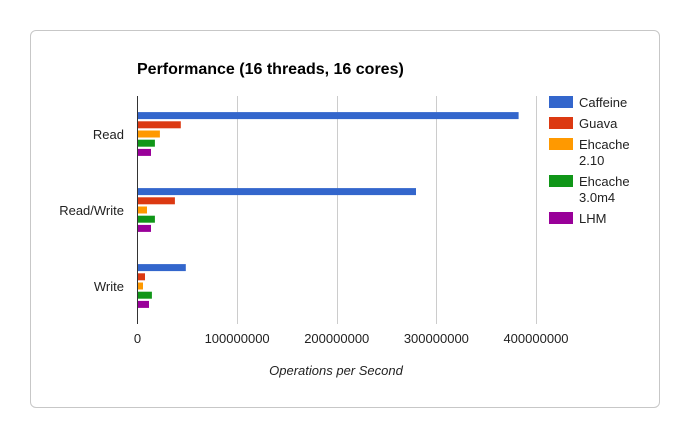  I want to click on x-tick-label: 200000000, so click(336, 338).